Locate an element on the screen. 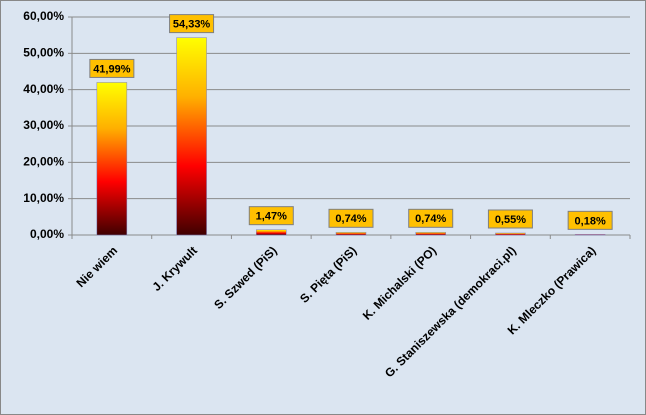 Image resolution: width=646 pixels, height=415 pixels. y-tick-label: 10,00% is located at coordinates (43, 198).